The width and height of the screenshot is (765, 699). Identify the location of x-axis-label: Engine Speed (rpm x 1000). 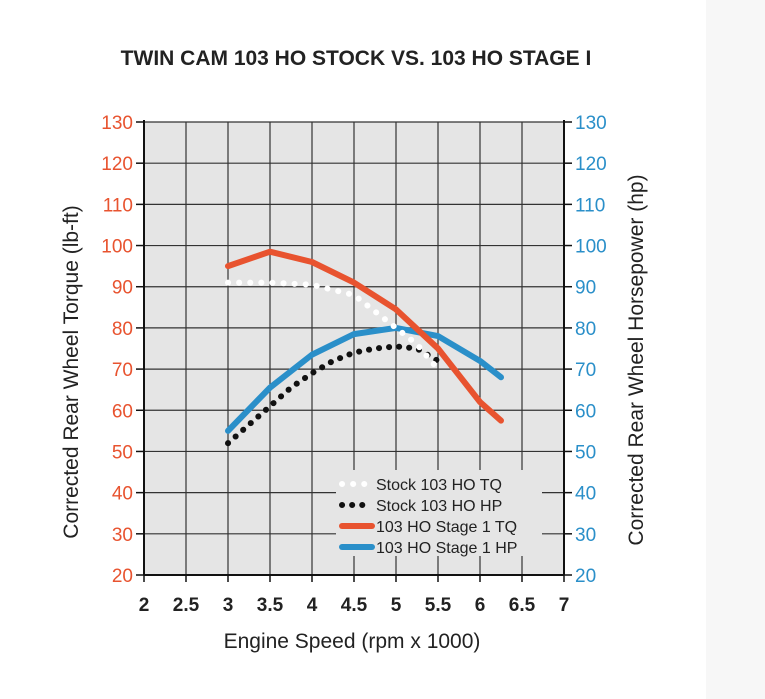
(352, 641).